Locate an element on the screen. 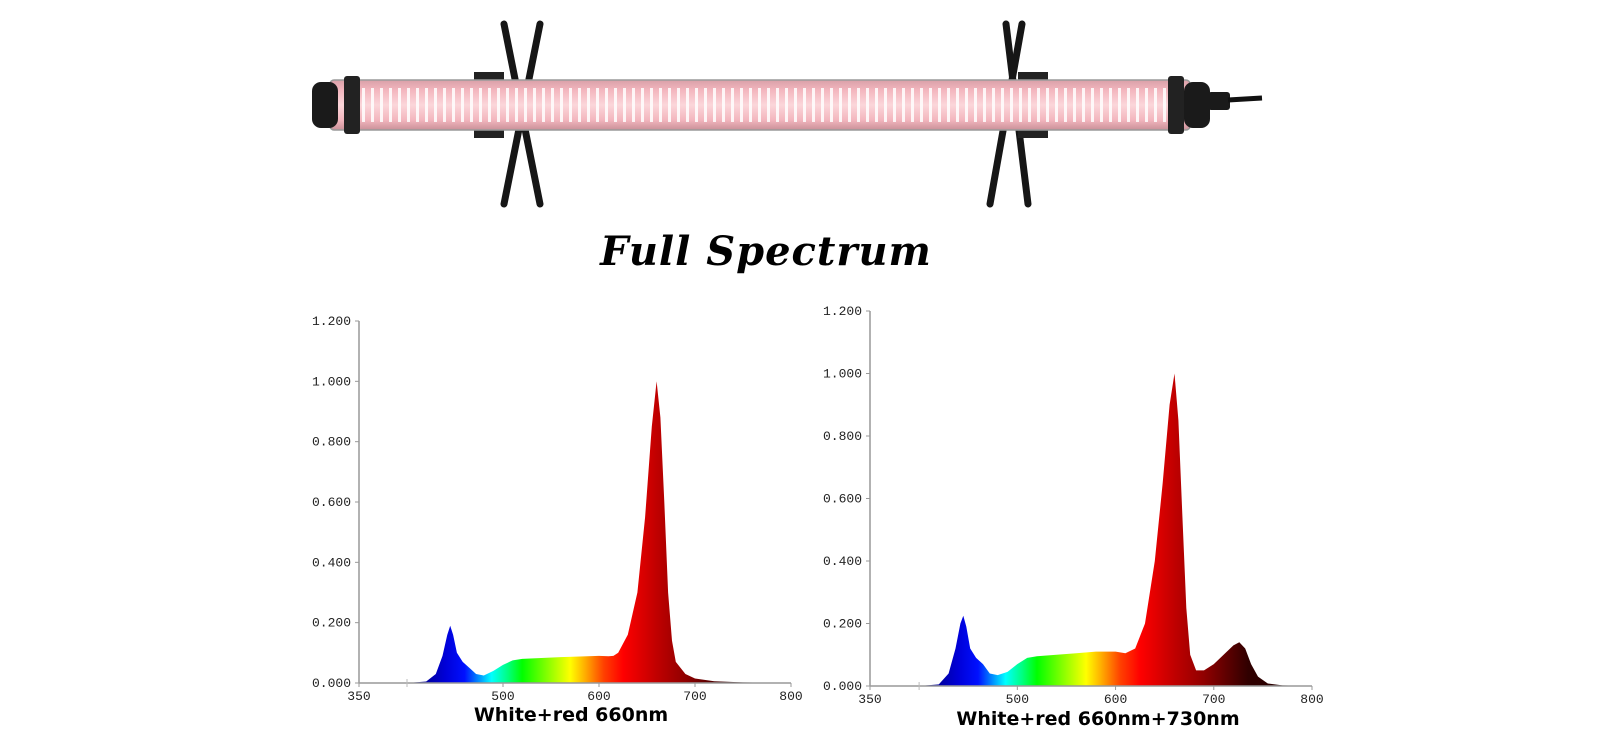 The width and height of the screenshot is (1600, 750). led-tube-light-image is located at coordinates (787, 114).